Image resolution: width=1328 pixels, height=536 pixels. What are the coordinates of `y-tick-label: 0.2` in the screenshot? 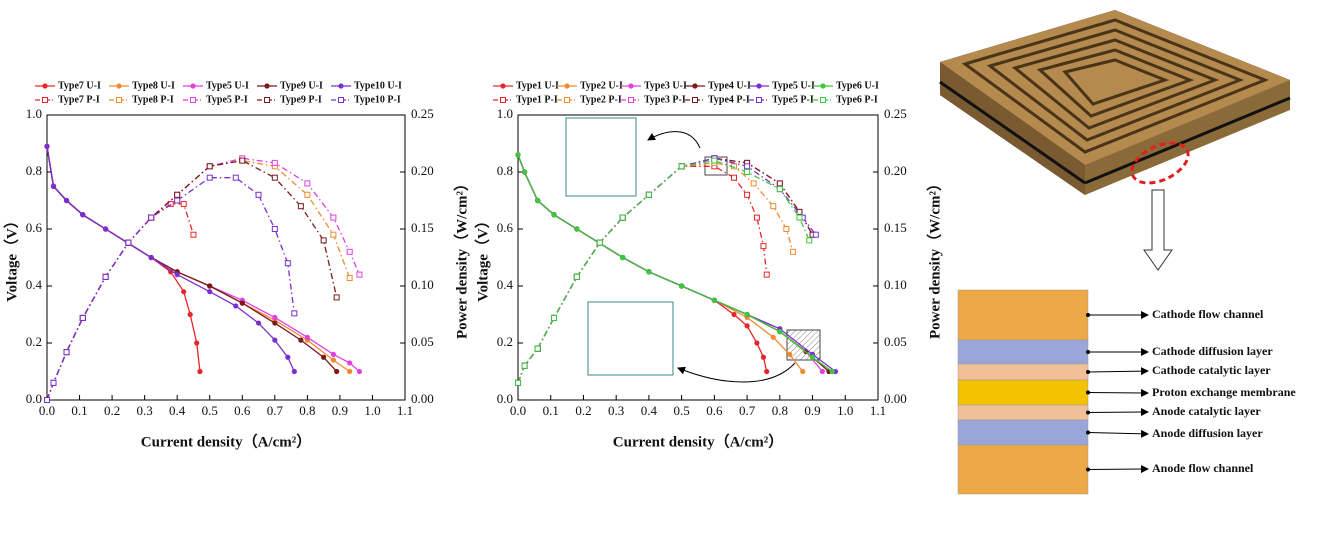 It's located at (34, 341).